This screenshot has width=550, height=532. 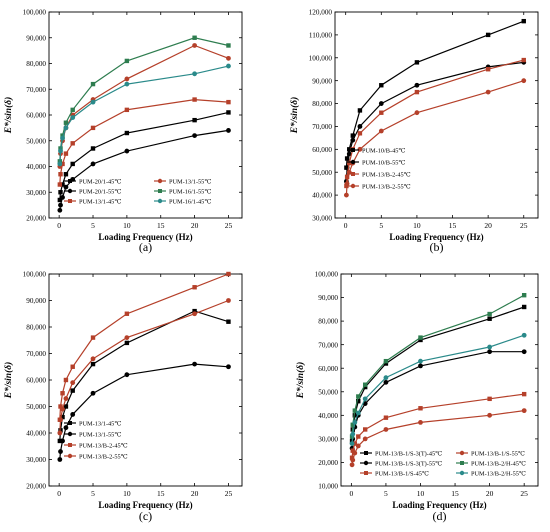 I want to click on y-tick-label: 120,000, so click(x=321, y=13).